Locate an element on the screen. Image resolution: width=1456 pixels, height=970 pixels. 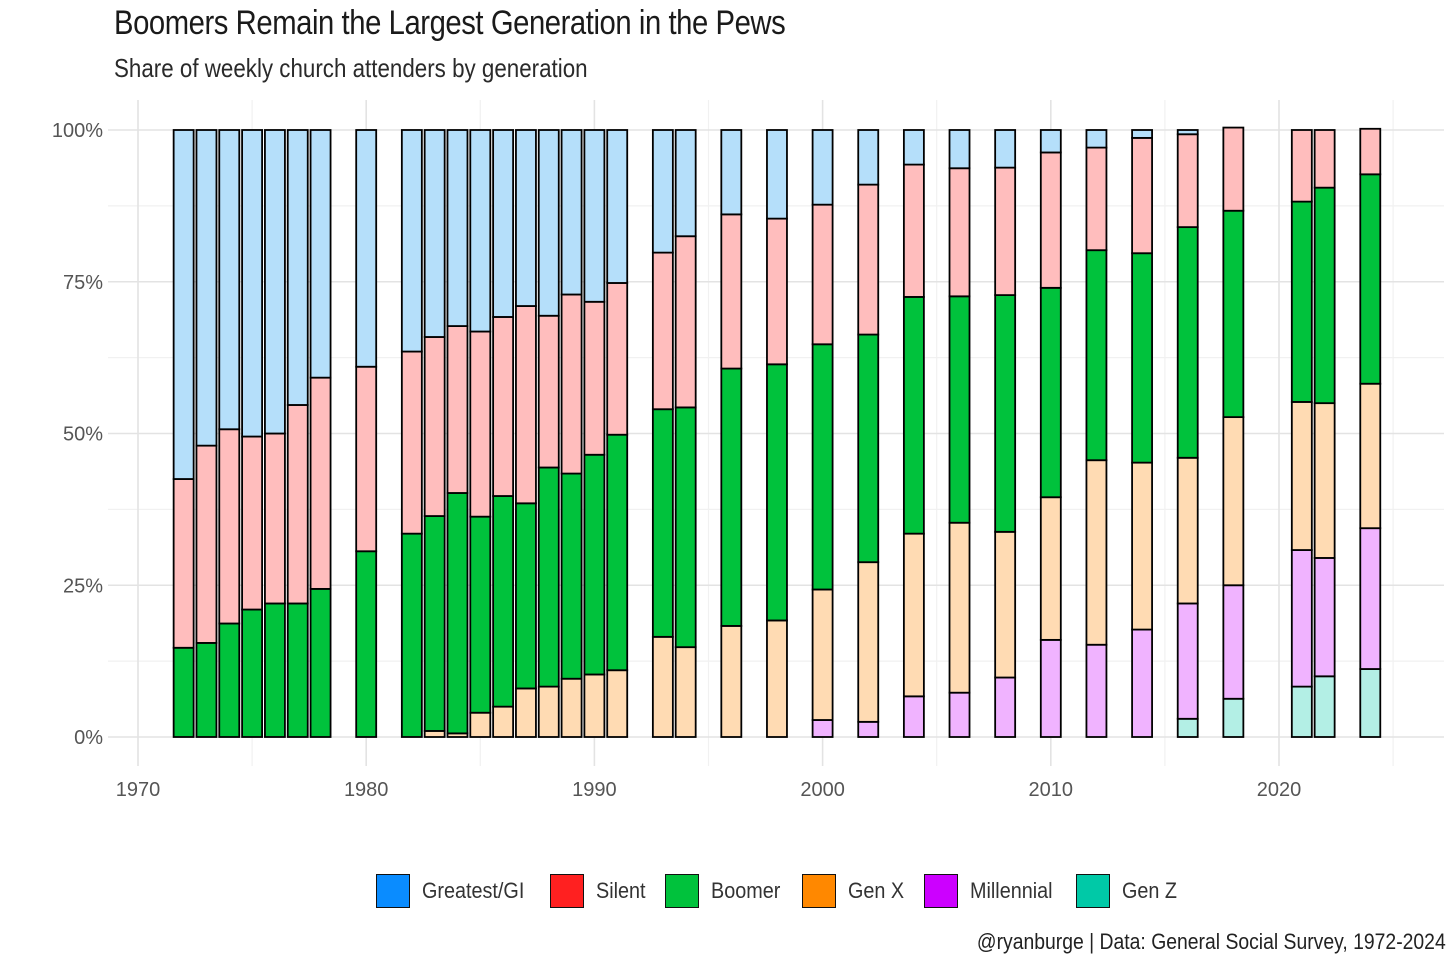
bar-segment-millennial-2014 is located at coordinates (1142, 683).